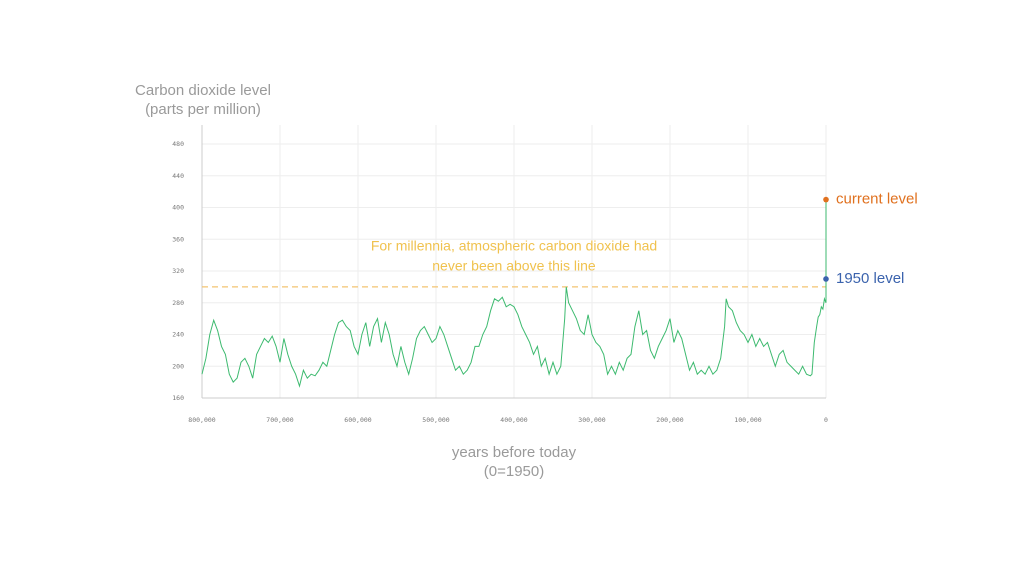  I want to click on y-tick-label: 360, so click(178, 239).